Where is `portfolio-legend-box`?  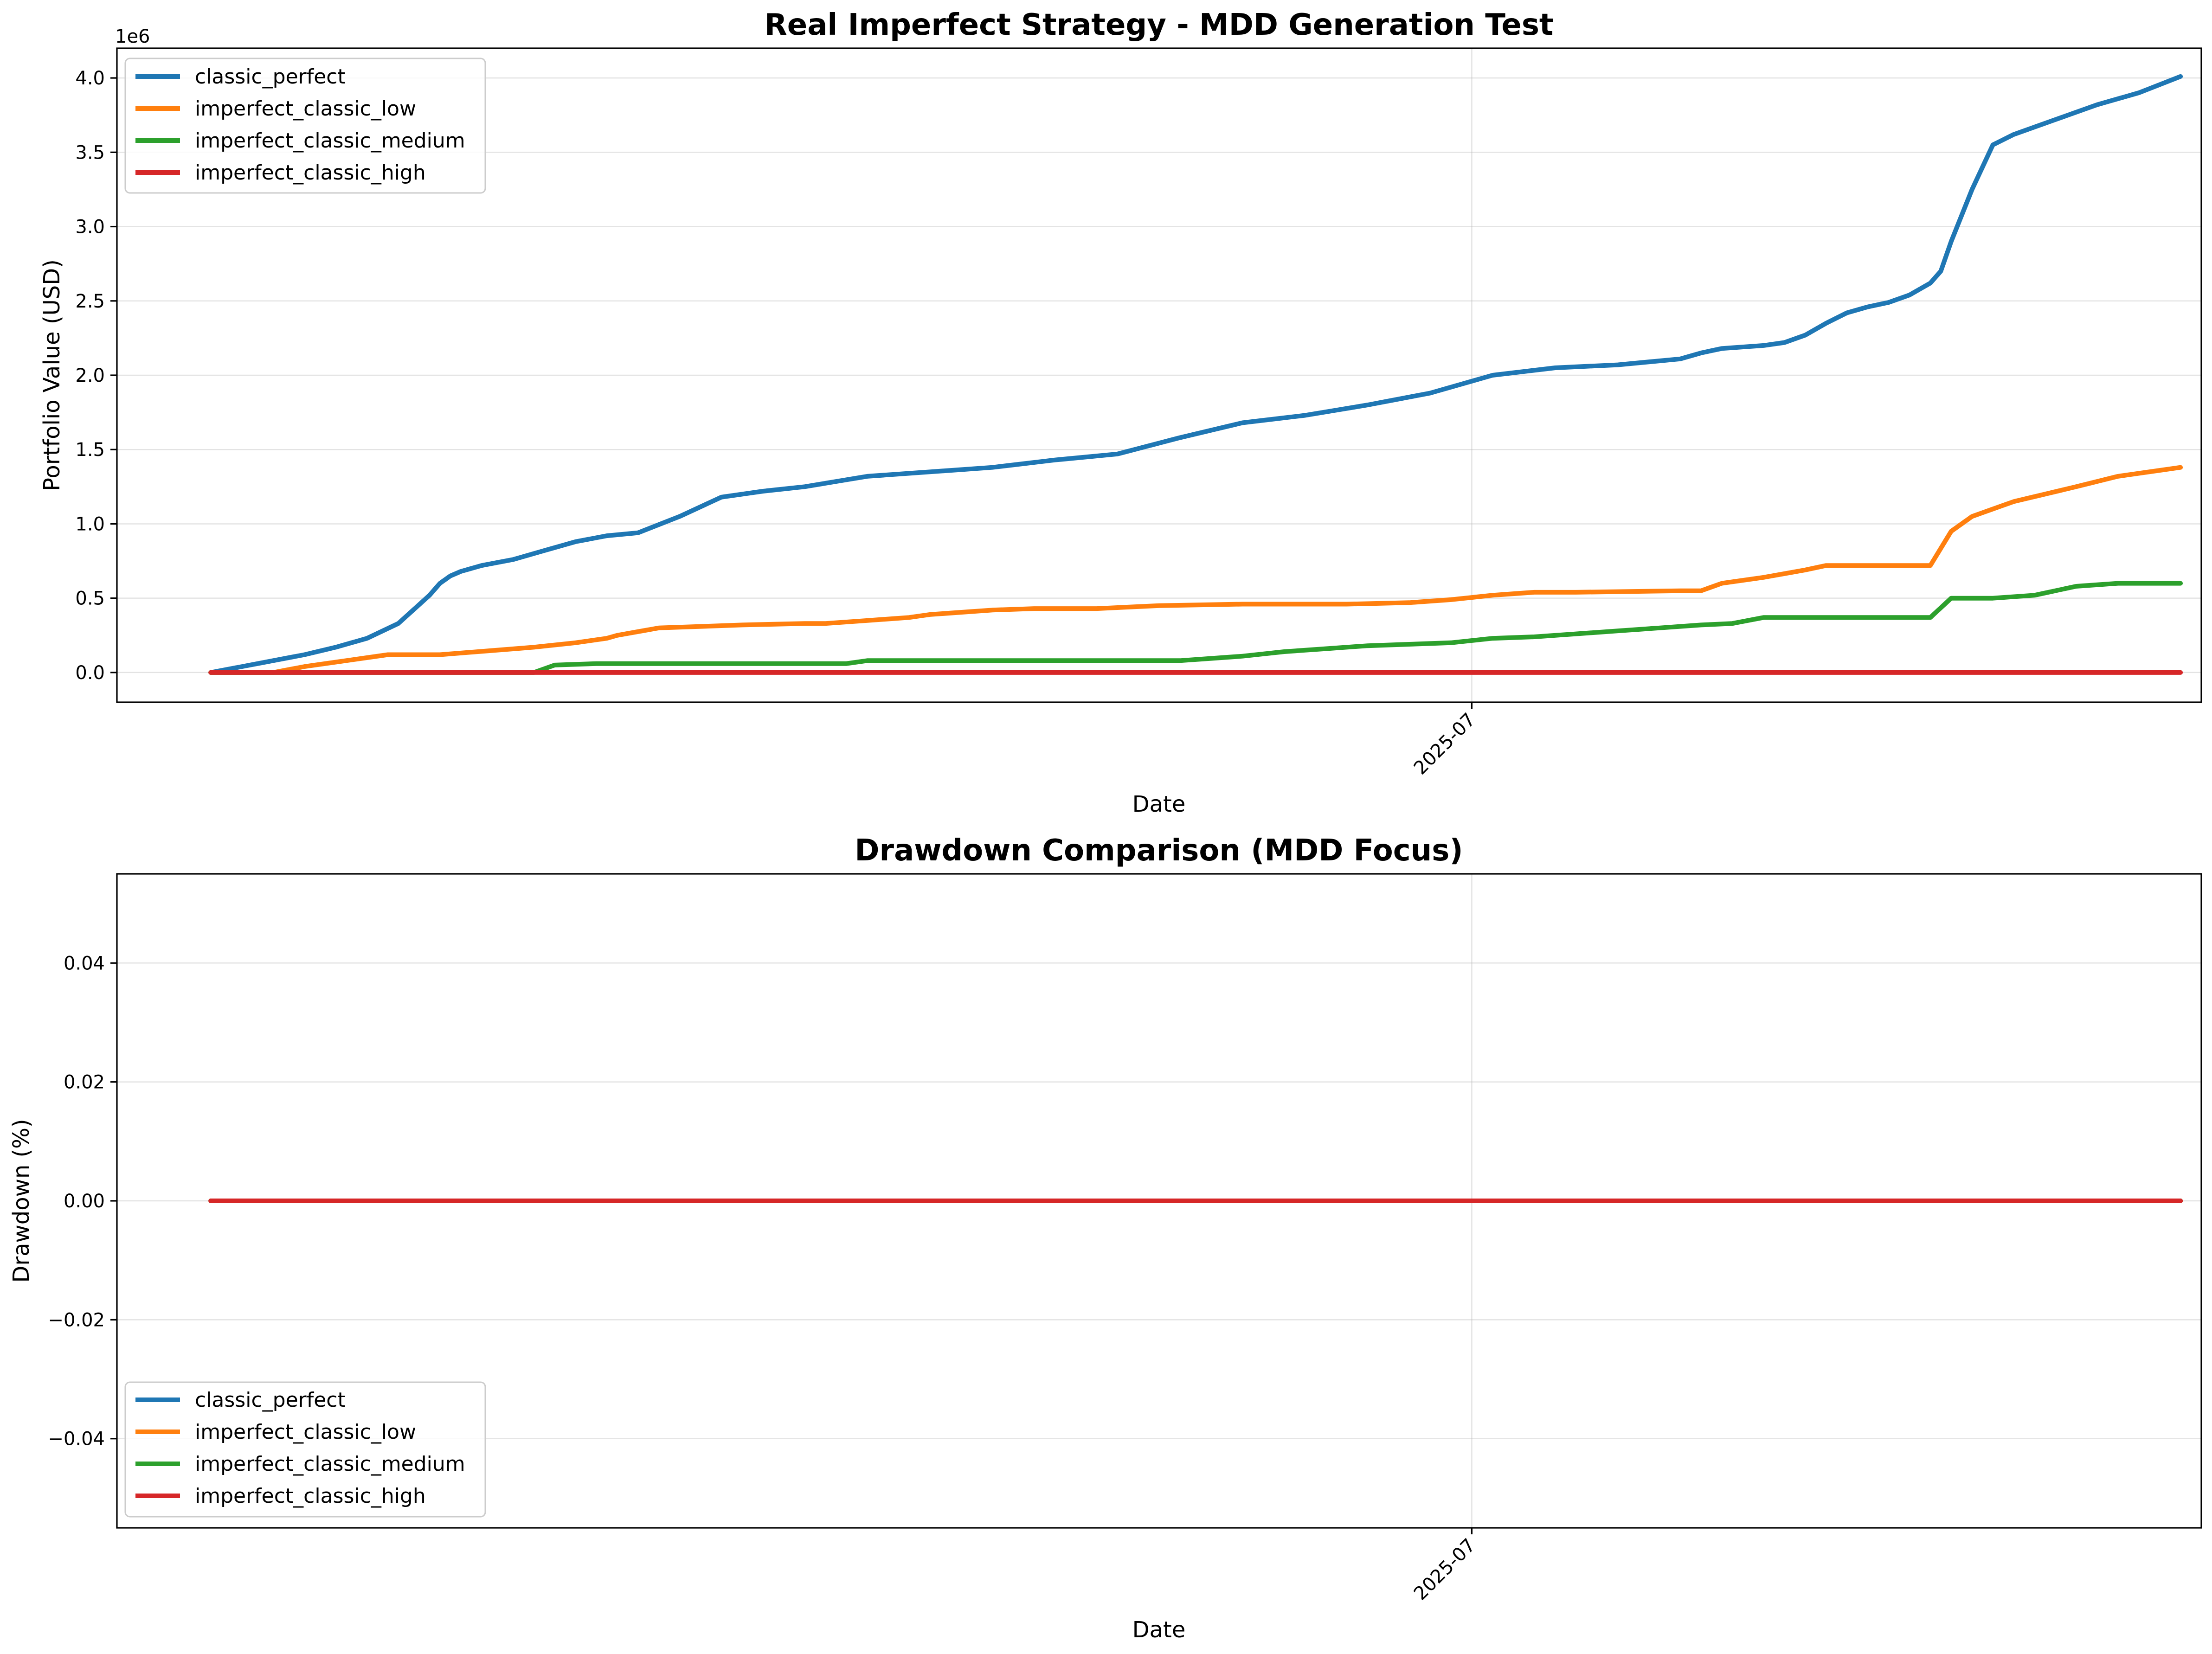
portfolio-legend-box is located at coordinates (305, 126).